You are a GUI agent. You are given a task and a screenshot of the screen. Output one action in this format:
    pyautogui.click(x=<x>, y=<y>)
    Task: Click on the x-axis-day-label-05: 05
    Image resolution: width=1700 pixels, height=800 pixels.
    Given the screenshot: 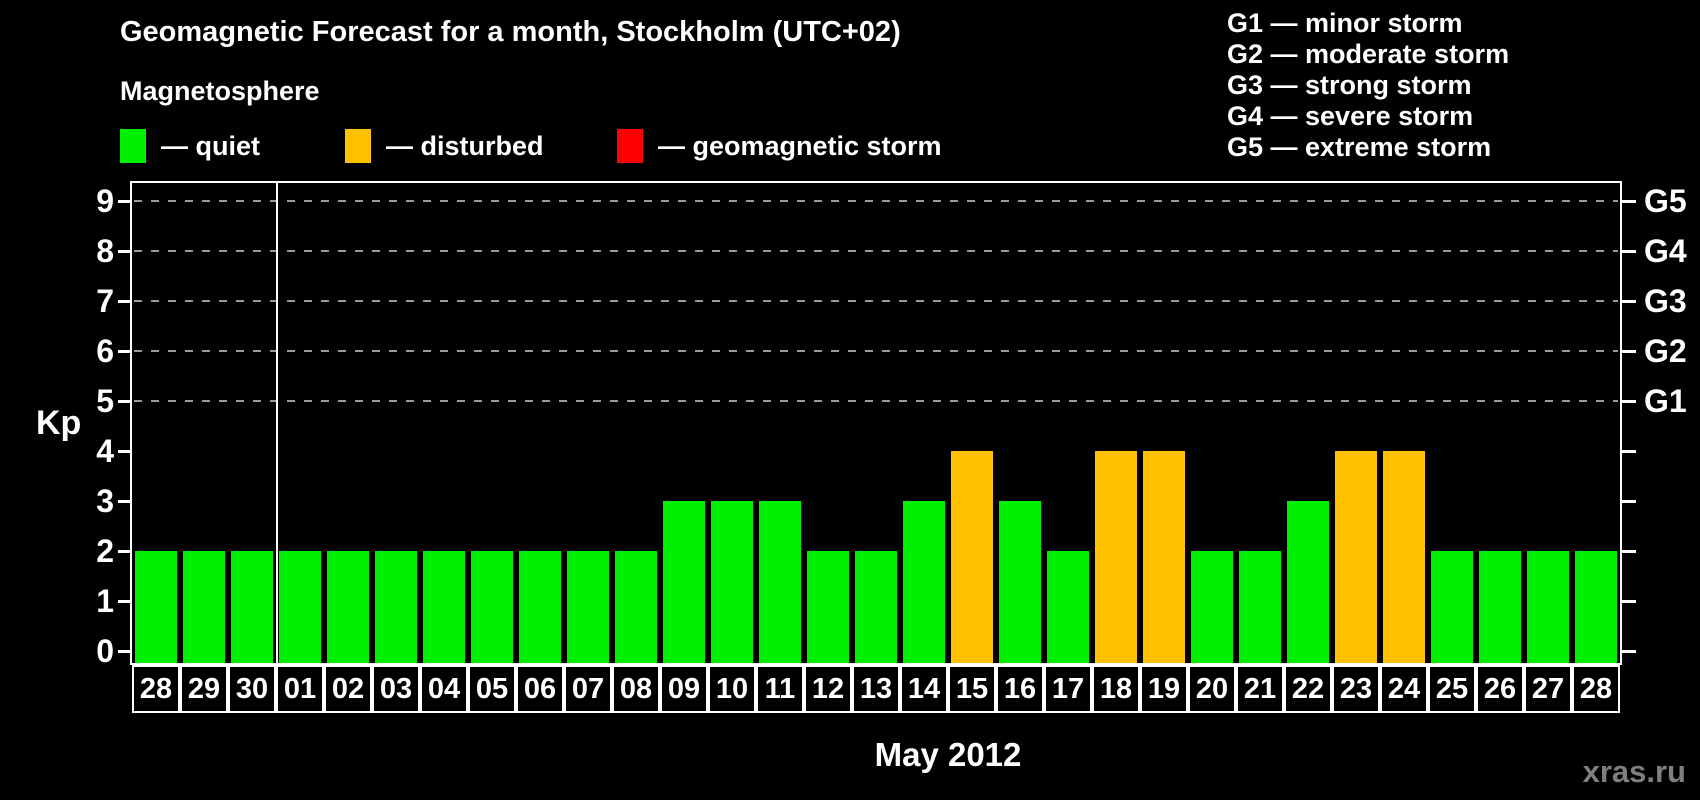 What is the action you would take?
    pyautogui.click(x=492, y=689)
    